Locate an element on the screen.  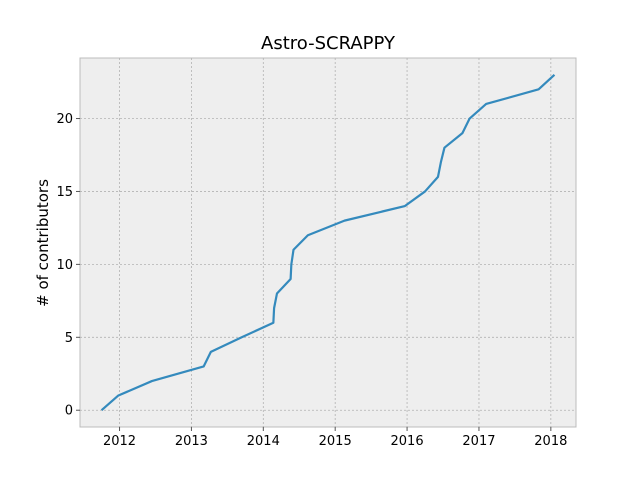
x-tick-label: 2015 is located at coordinates (335, 441).